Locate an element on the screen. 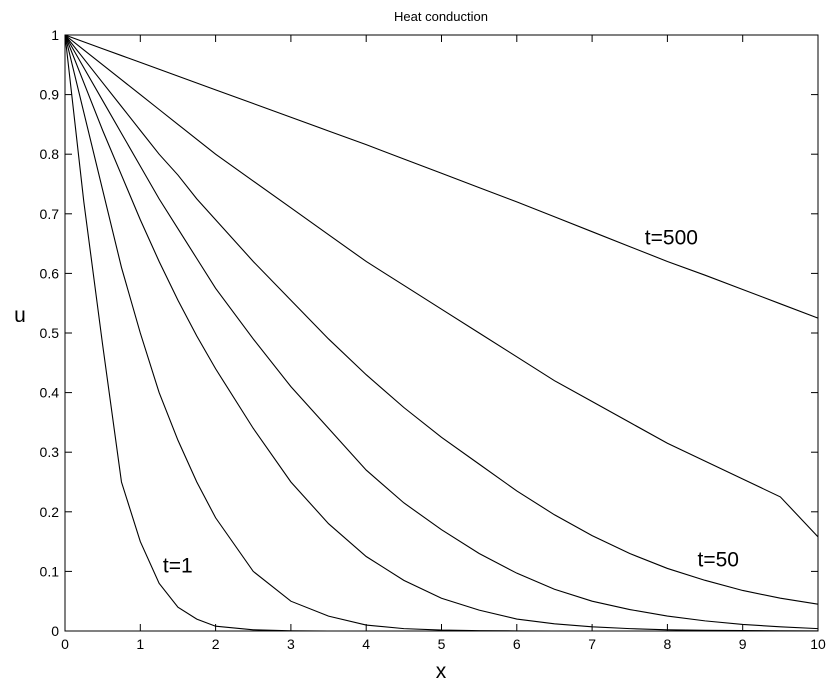 The image size is (830, 681). y-tick-label-8: 0.8 is located at coordinates (50, 154).